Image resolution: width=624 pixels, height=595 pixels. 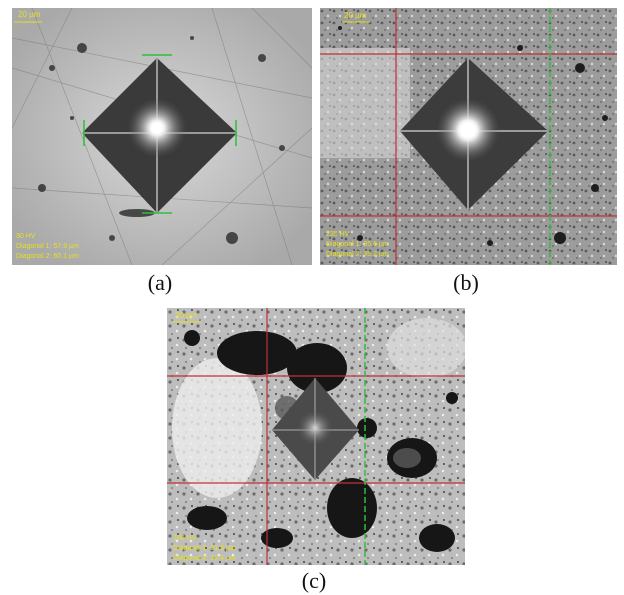 What do you see at coordinates (357, 244) in the screenshot?
I see `diagonal-1-readout: Diagonal 1: 35.6 µm` at bounding box center [357, 244].